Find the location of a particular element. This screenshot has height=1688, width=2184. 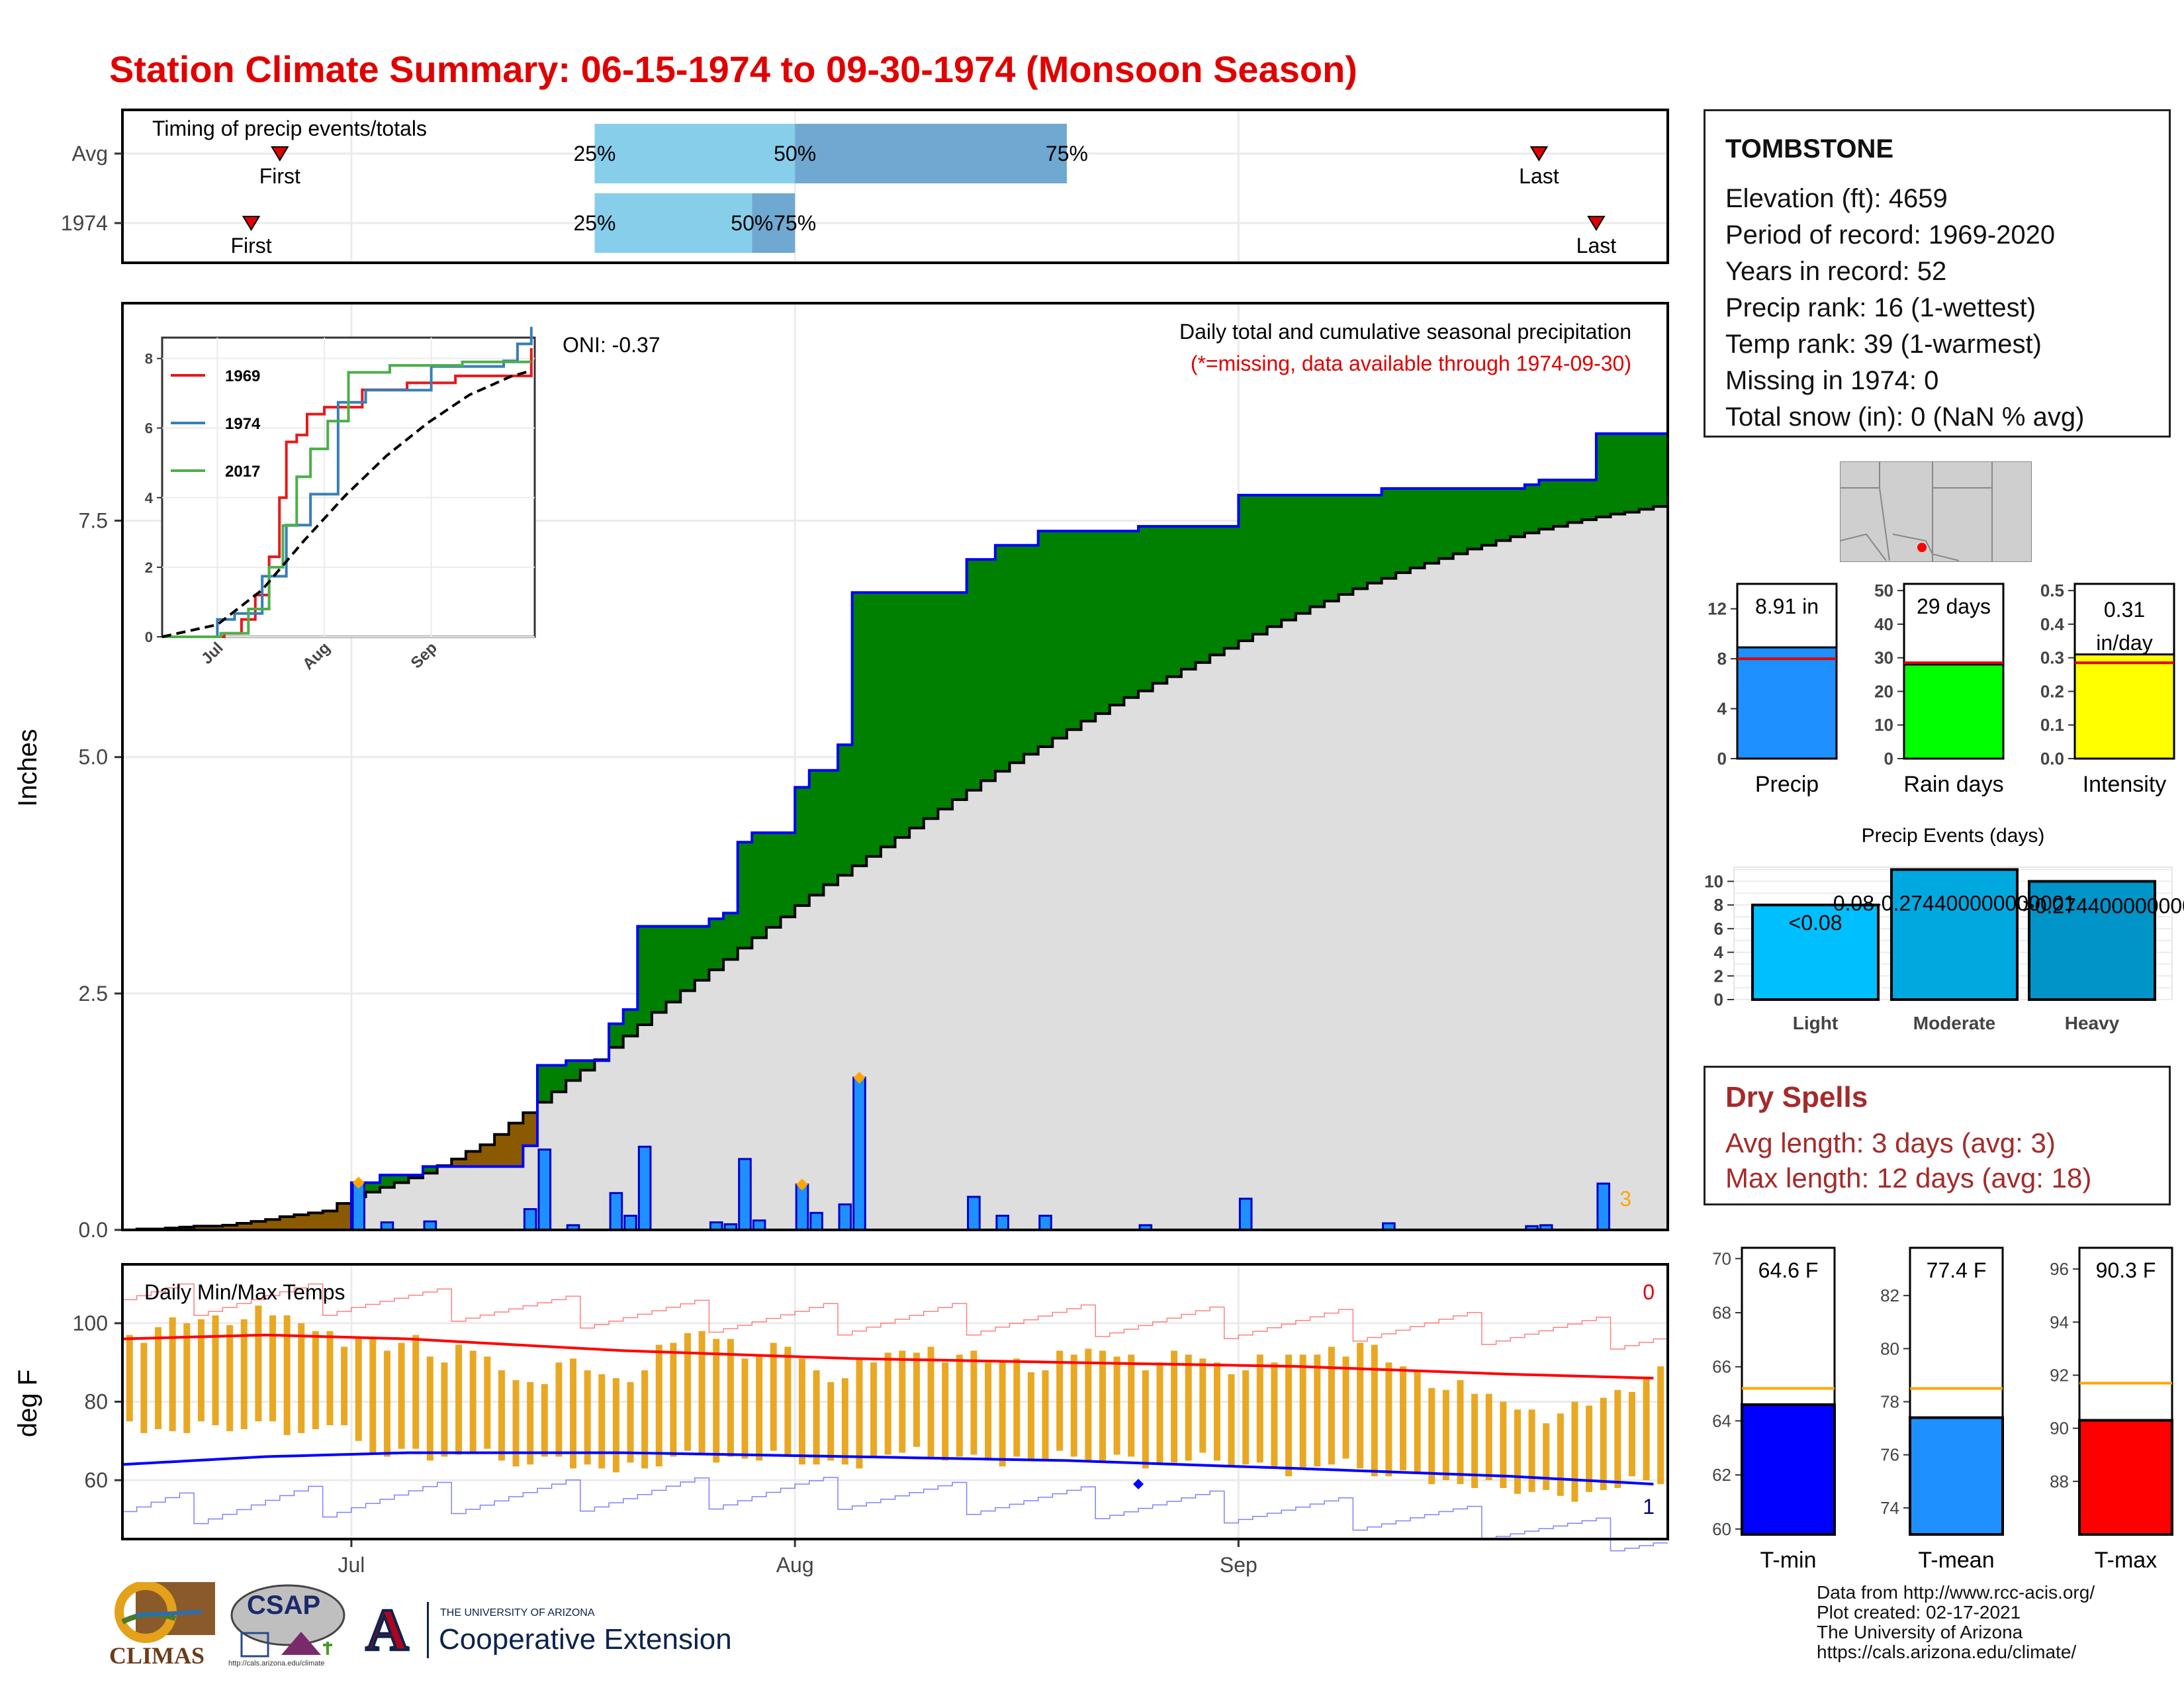

precip-y-tick-label: 0.0 is located at coordinates (93, 1230).